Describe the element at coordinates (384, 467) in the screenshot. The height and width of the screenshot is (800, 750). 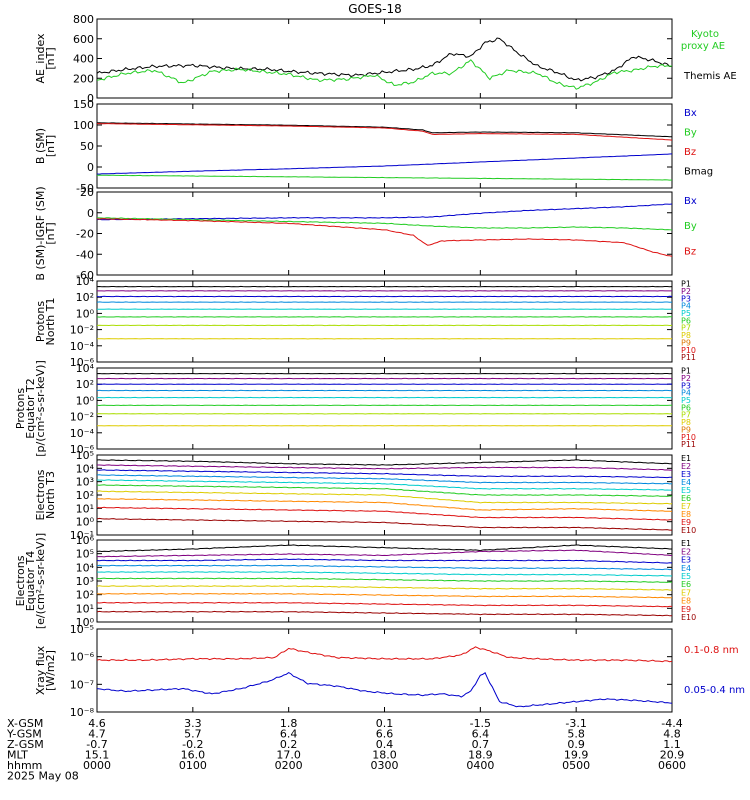
I see `series-line-e2` at that location.